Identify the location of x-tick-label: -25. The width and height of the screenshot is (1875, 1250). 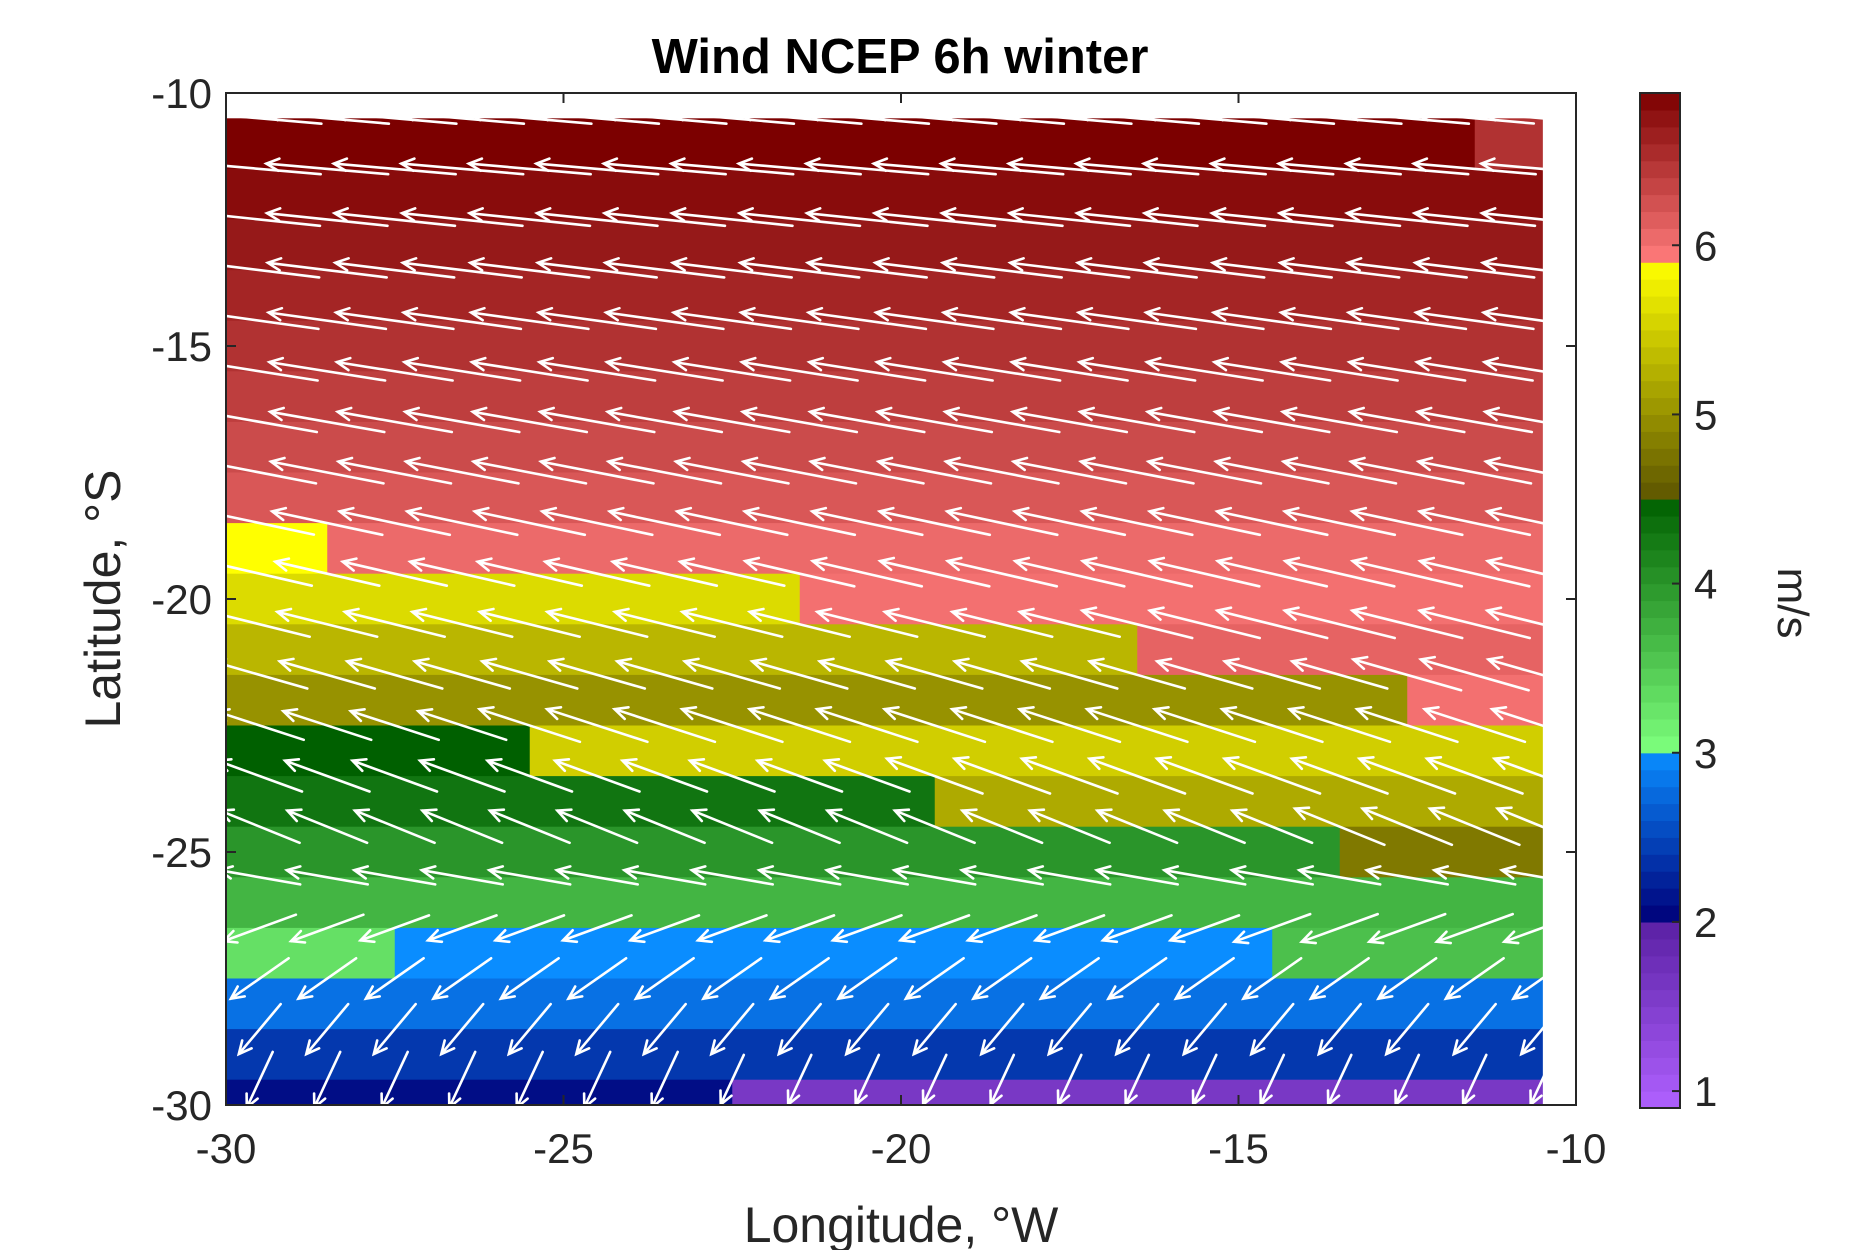
(563, 1148).